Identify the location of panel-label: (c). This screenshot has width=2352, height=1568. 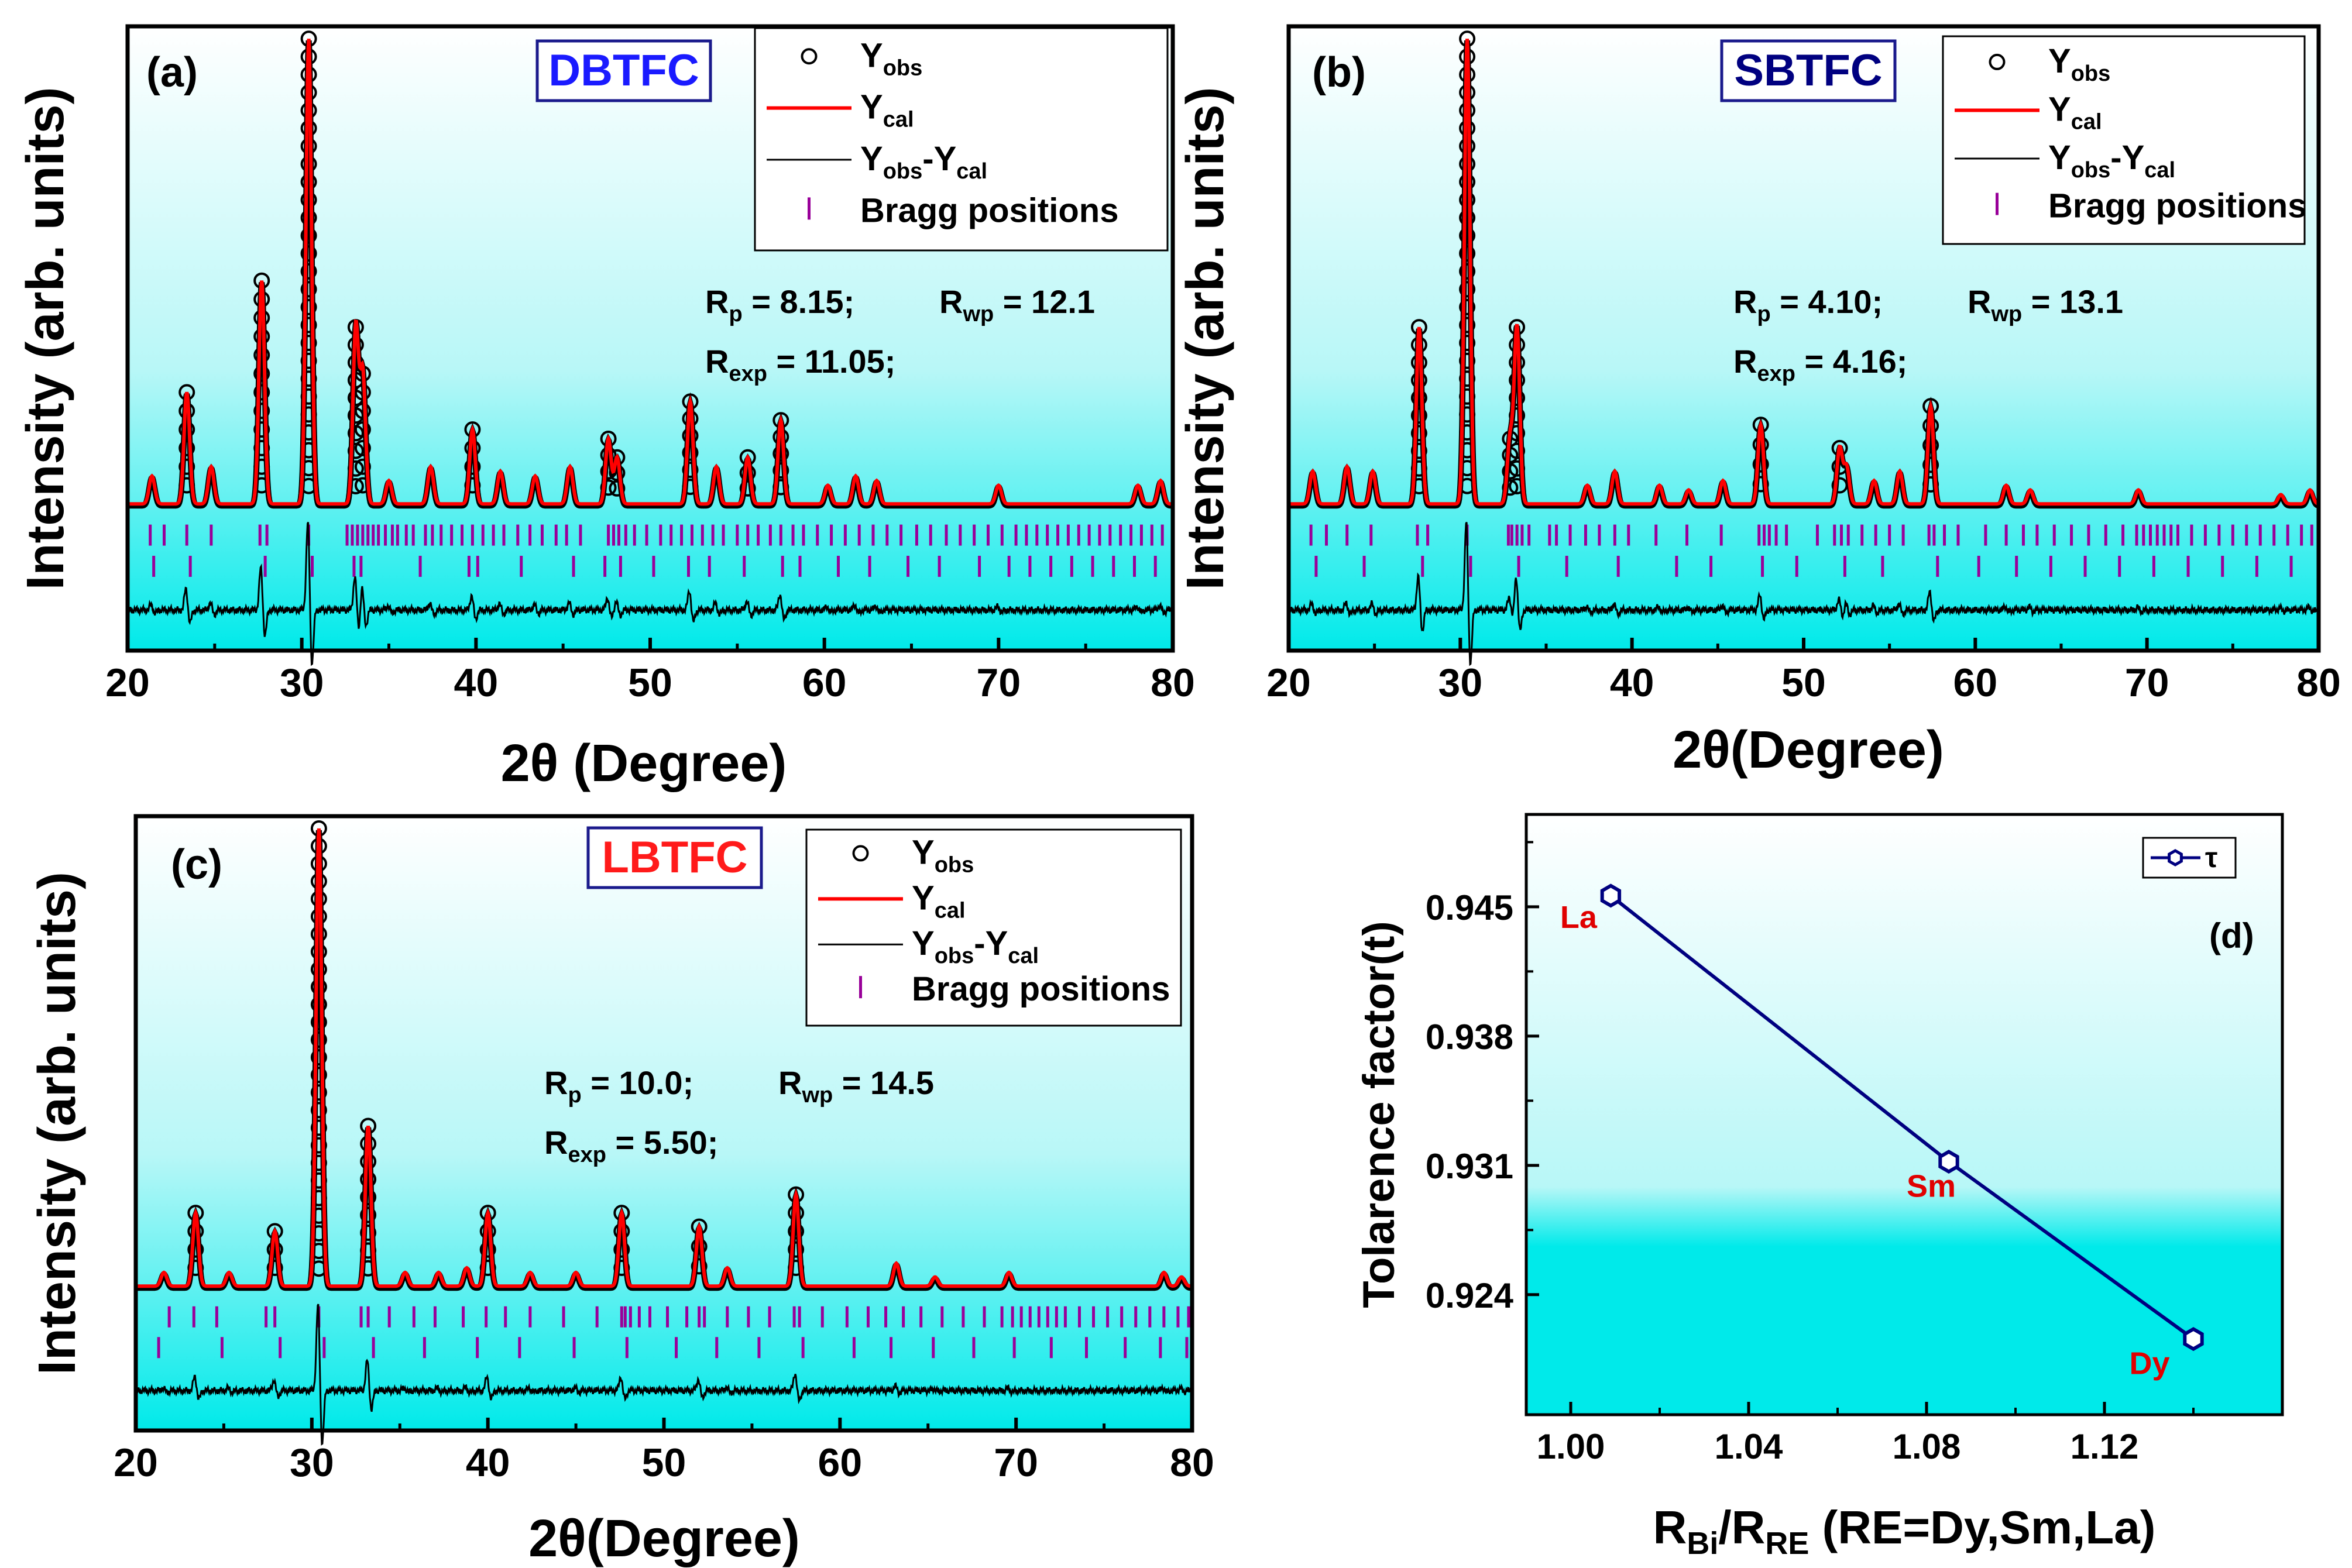
(196, 865).